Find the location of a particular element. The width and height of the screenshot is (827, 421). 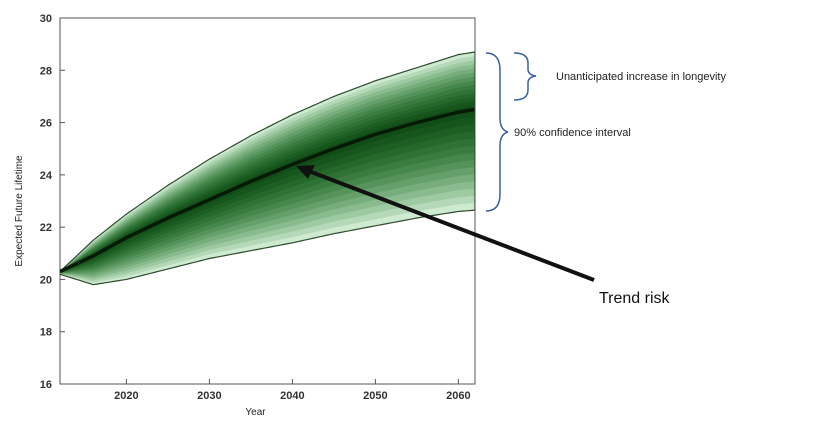

x-axis-label: Year is located at coordinates (255, 412).